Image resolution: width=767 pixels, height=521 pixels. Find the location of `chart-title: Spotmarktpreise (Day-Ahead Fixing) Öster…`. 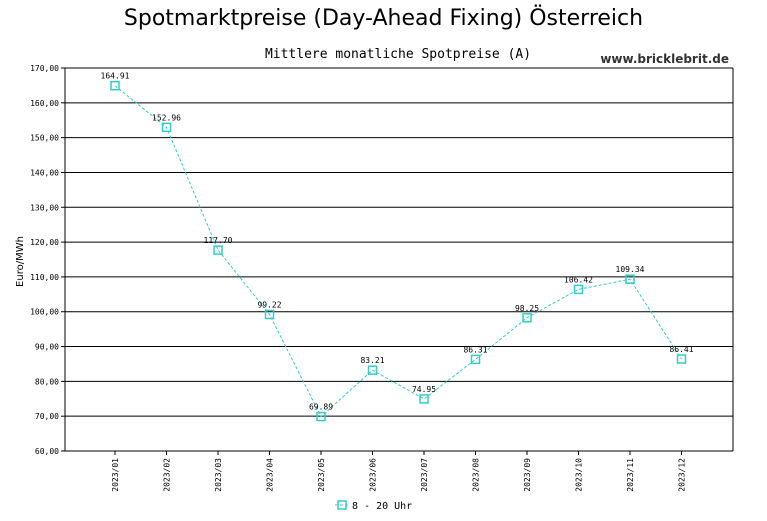

chart-title: Spotmarktpreise (Day-Ahead Fixing) Öster… is located at coordinates (383, 18).